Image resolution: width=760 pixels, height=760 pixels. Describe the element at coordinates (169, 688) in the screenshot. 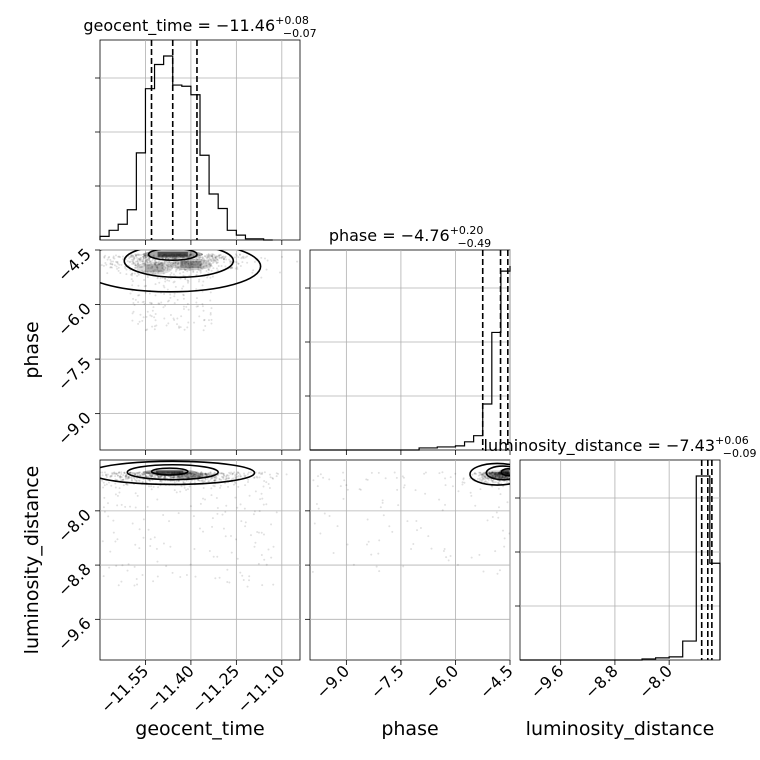

I see `x-tick-label: −11.40` at that location.